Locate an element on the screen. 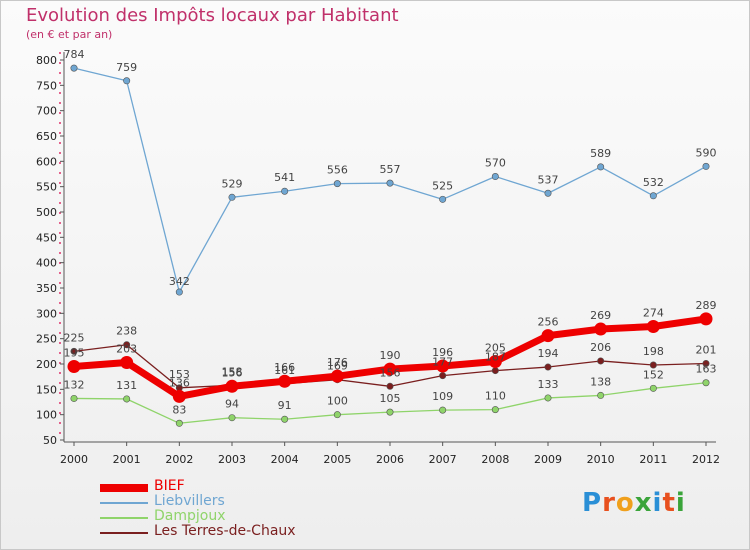  data-label-dampjoux: 132 is located at coordinates (74, 384).